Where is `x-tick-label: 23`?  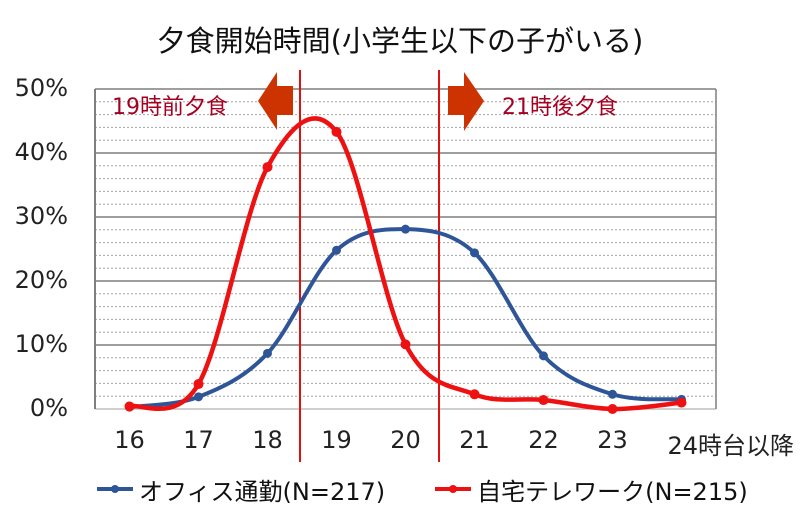 x-tick-label: 23 is located at coordinates (612, 440).